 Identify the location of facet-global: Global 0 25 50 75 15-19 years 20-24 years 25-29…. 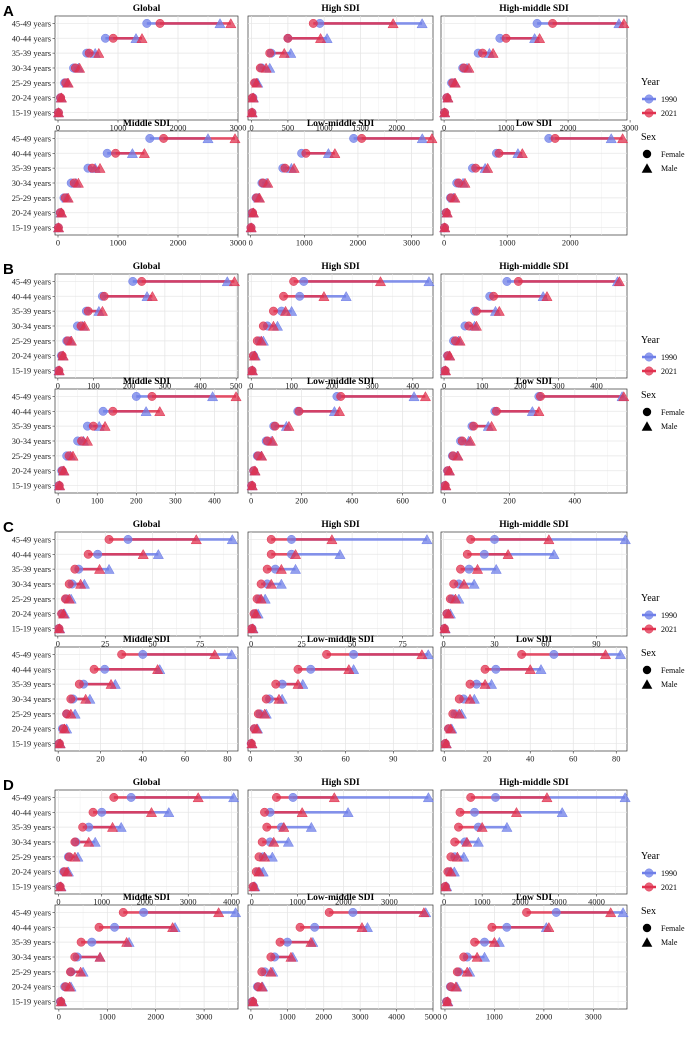
(125, 584).